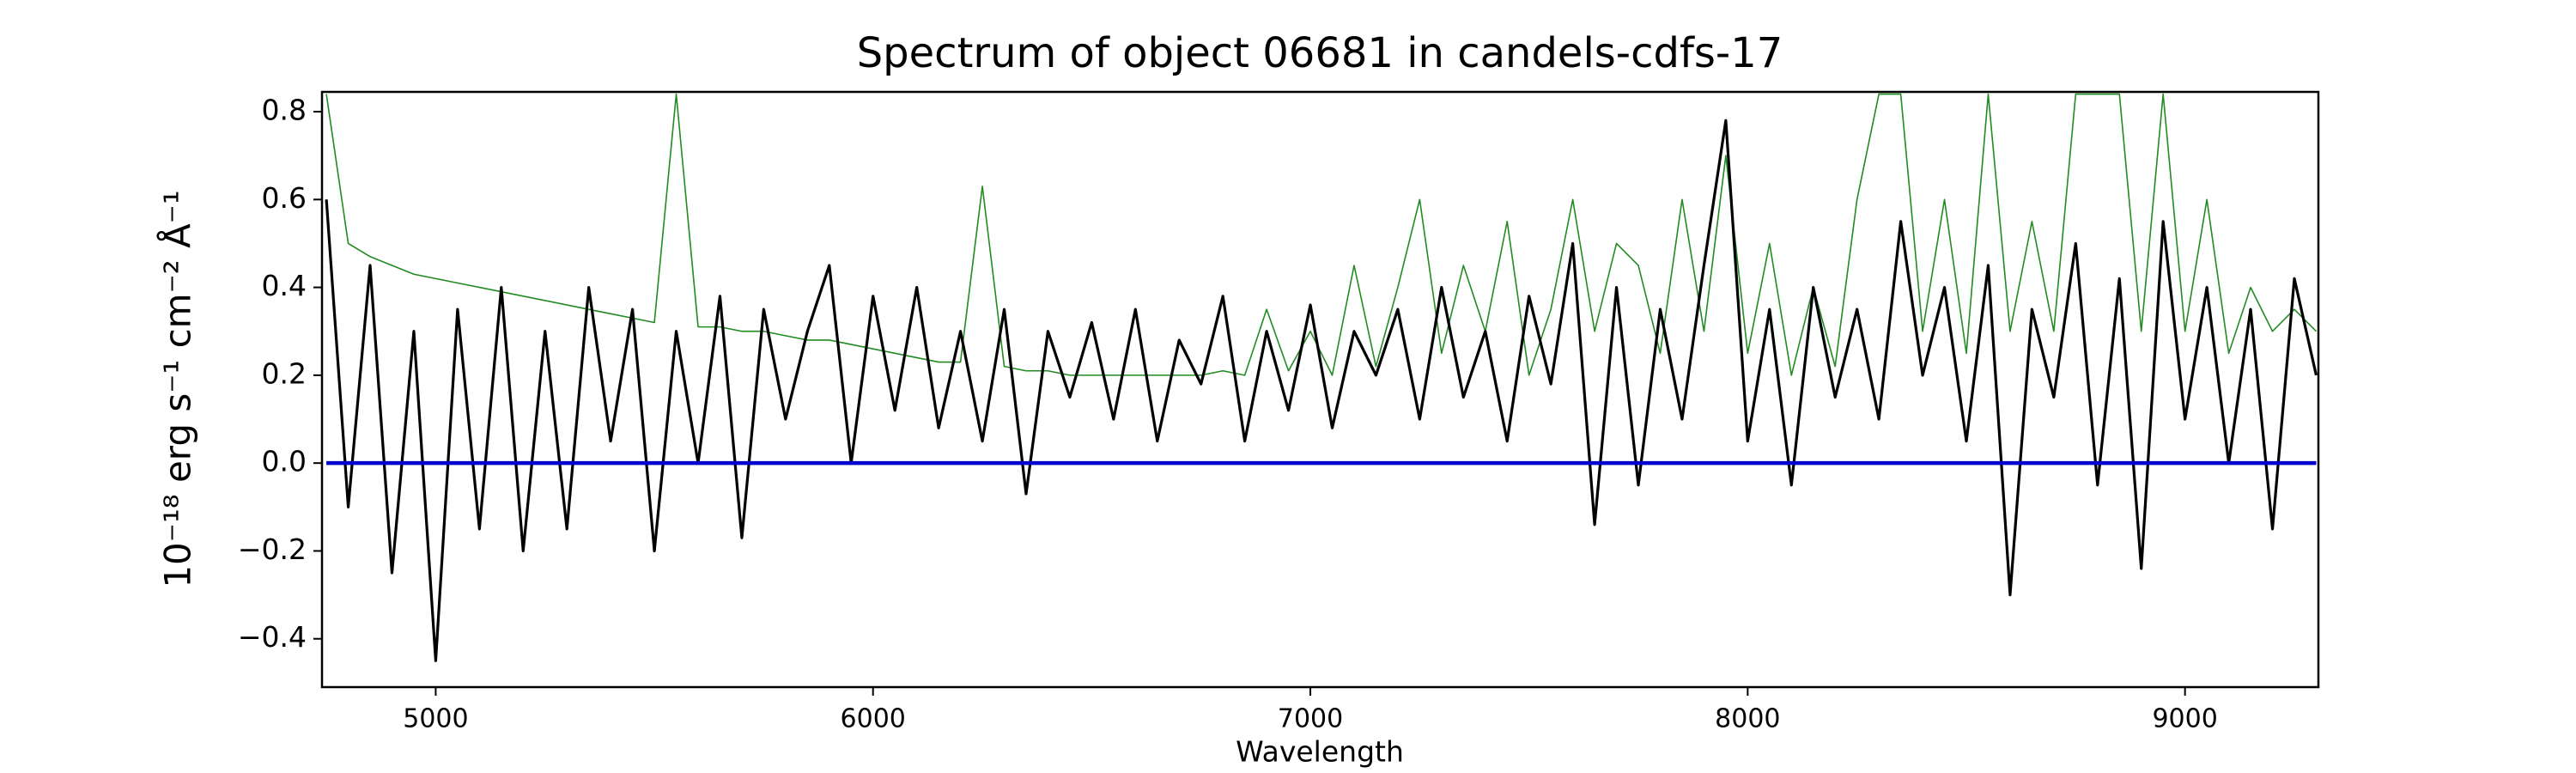 The height and width of the screenshot is (773, 2576). Describe the element at coordinates (272, 549) in the screenshot. I see `y-tick-label: −0.2` at that location.